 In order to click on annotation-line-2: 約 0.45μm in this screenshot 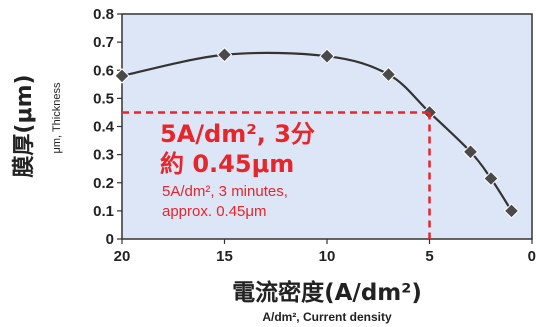, I will do `click(227, 164)`.